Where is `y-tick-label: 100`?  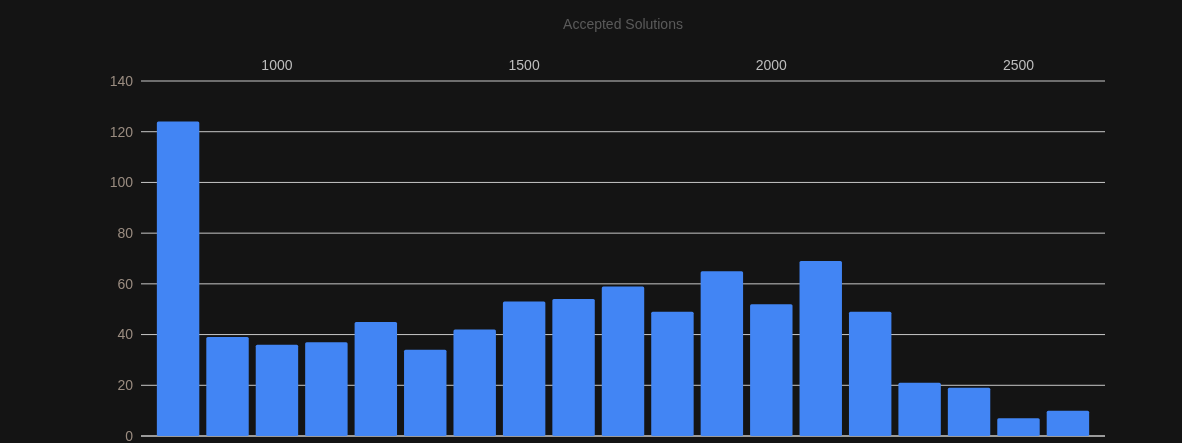 y-tick-label: 100 is located at coordinates (121, 182).